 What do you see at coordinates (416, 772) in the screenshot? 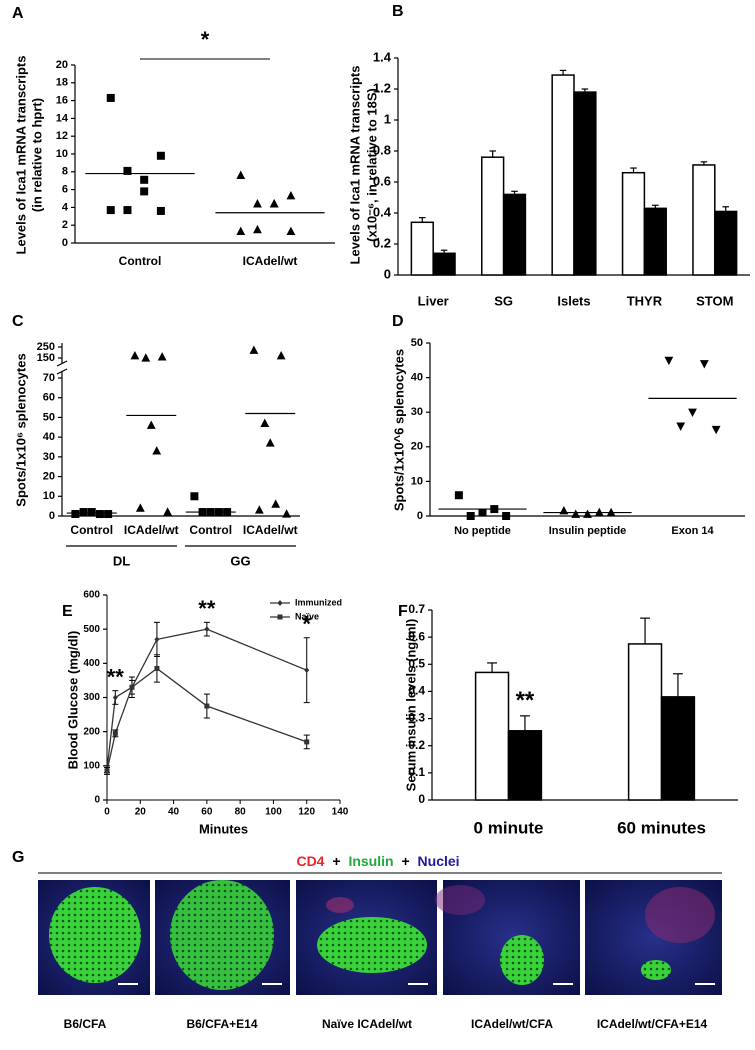
I see `y-tick-label: 0.1` at bounding box center [416, 772].